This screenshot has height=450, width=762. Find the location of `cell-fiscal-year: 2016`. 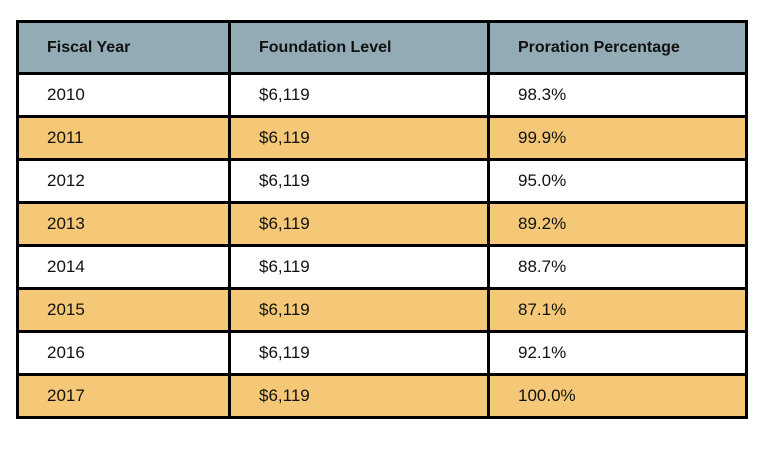

cell-fiscal-year: 2016 is located at coordinates (123, 353).